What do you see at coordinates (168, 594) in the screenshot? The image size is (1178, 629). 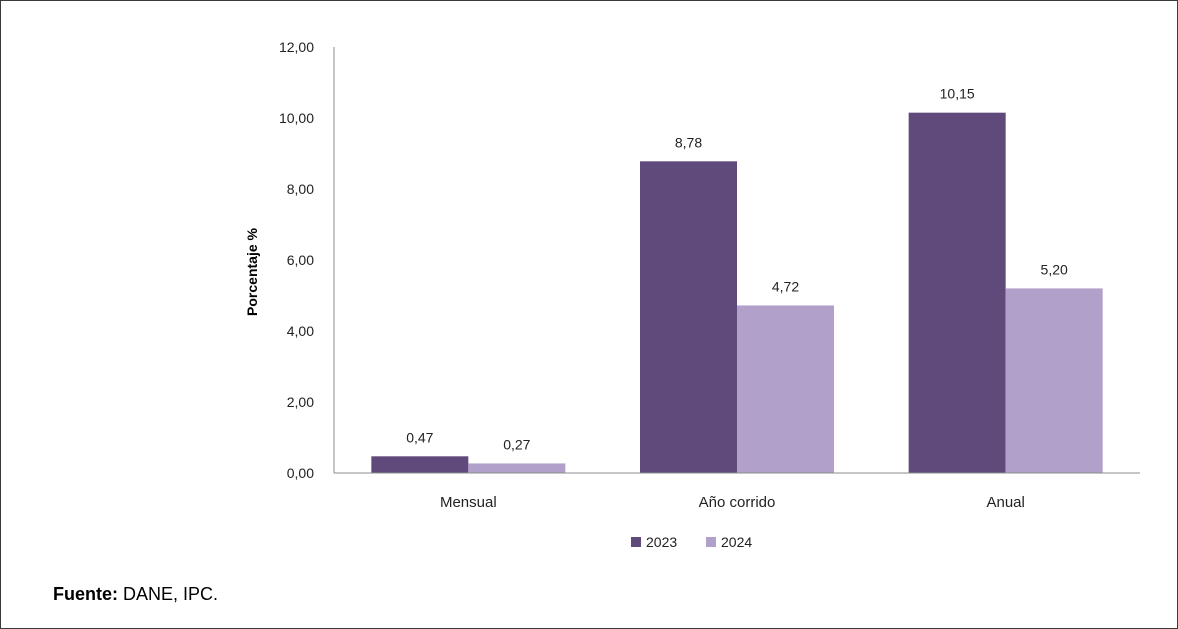 I see `source-text: DANE, IPC.` at bounding box center [168, 594].